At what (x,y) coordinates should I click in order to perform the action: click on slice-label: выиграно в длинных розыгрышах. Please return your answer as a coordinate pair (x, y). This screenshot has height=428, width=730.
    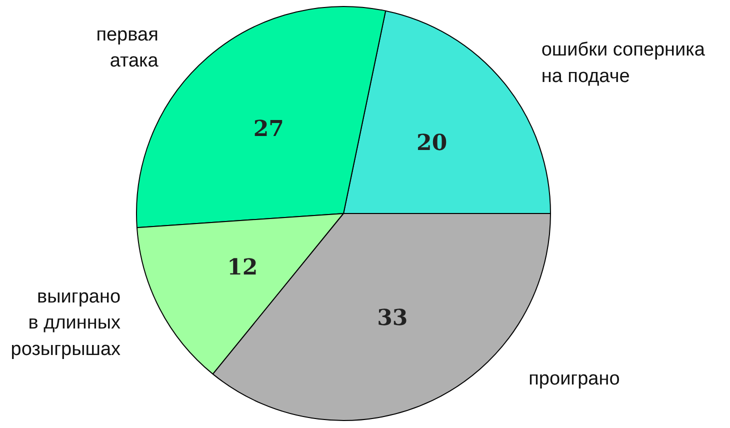
    Looking at the image, I should click on (66, 323).